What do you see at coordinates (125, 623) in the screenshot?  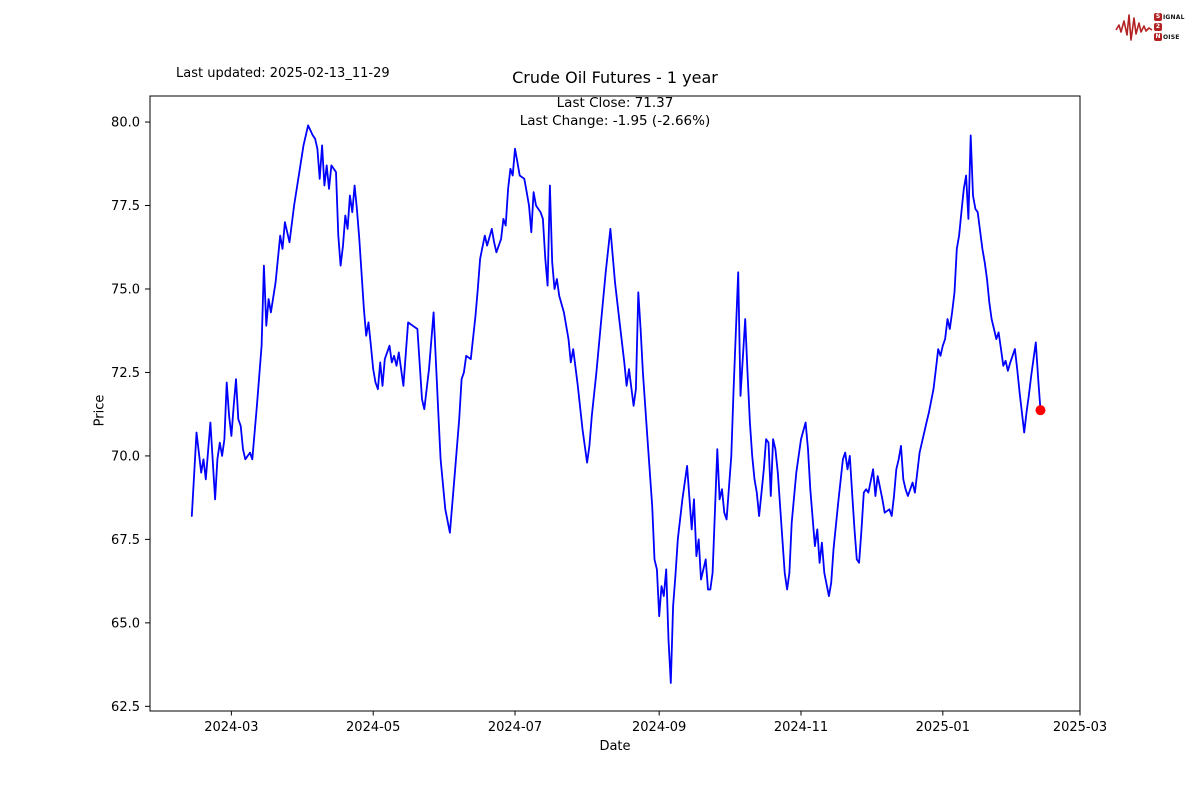 I see `y-tick-label: 65.0` at bounding box center [125, 623].